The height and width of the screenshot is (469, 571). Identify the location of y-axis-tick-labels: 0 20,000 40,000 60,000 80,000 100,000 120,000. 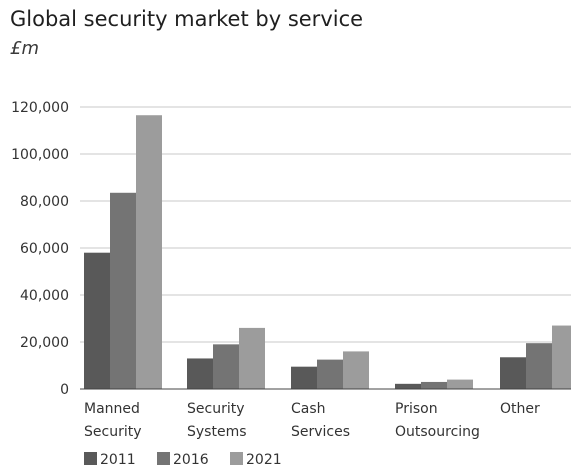
(40, 249).